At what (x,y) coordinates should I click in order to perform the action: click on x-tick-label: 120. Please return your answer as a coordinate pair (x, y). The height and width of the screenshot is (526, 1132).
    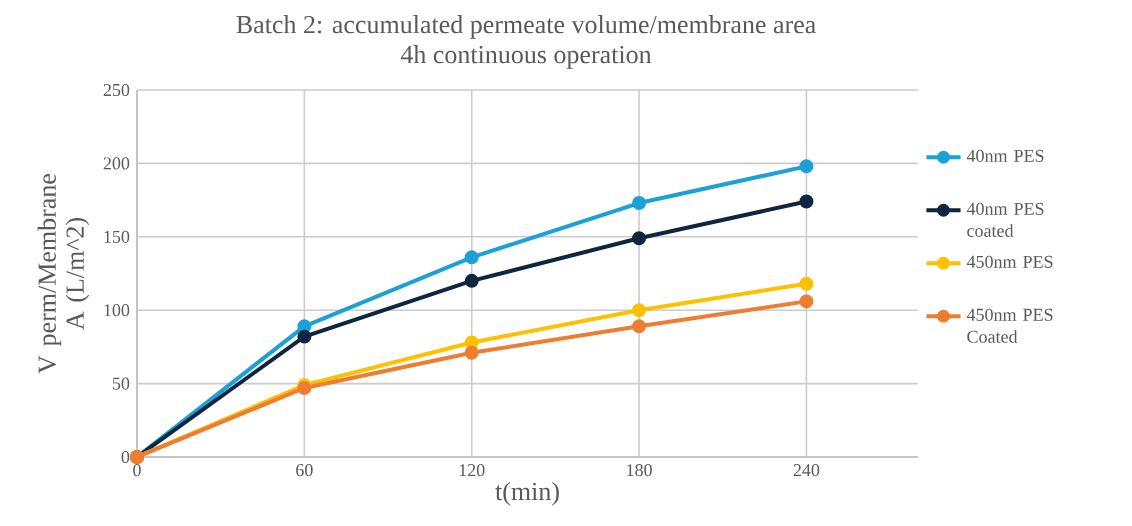
    Looking at the image, I should click on (472, 470).